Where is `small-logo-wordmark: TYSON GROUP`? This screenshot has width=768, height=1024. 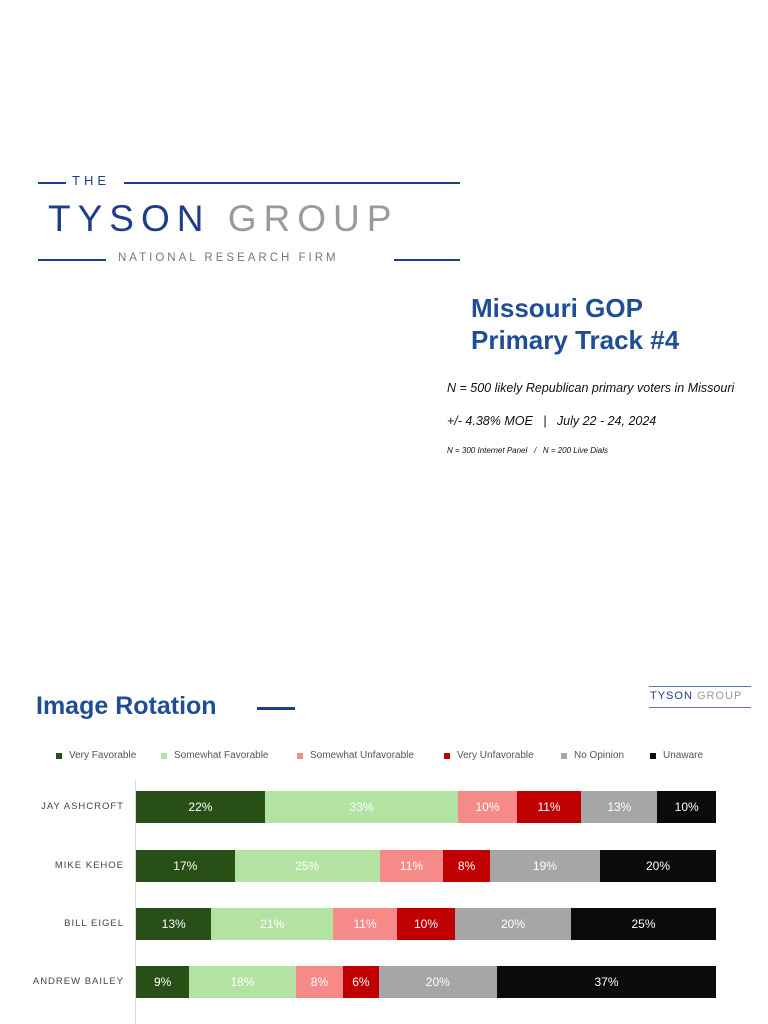
small-logo-wordmark: TYSON GROUP is located at coordinates (696, 696).